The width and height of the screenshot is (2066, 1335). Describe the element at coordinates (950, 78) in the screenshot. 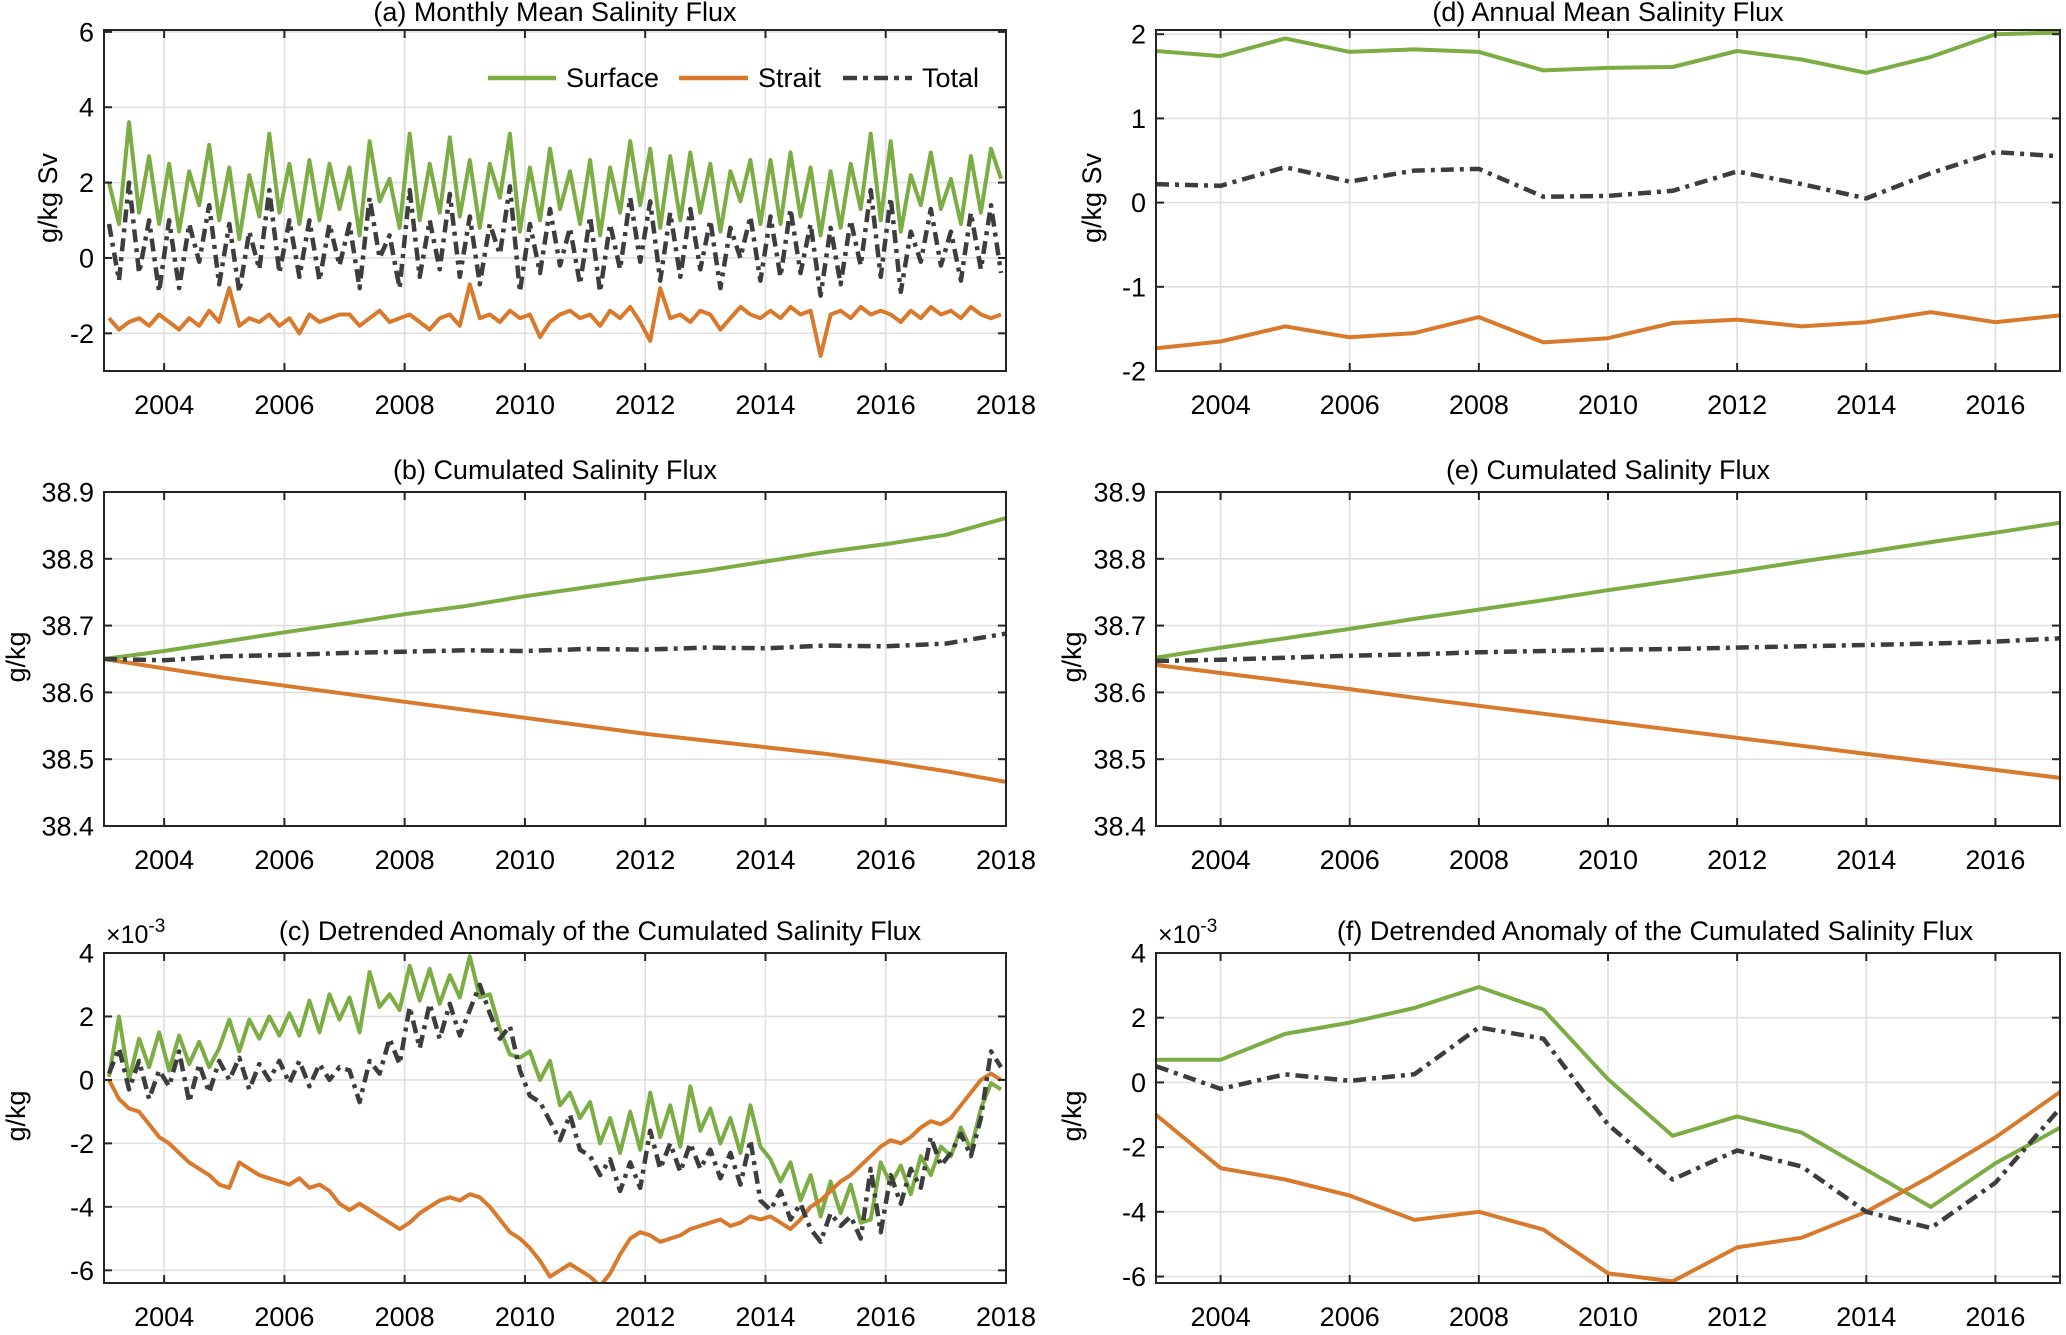

I see `legend-label-total: Total` at that location.